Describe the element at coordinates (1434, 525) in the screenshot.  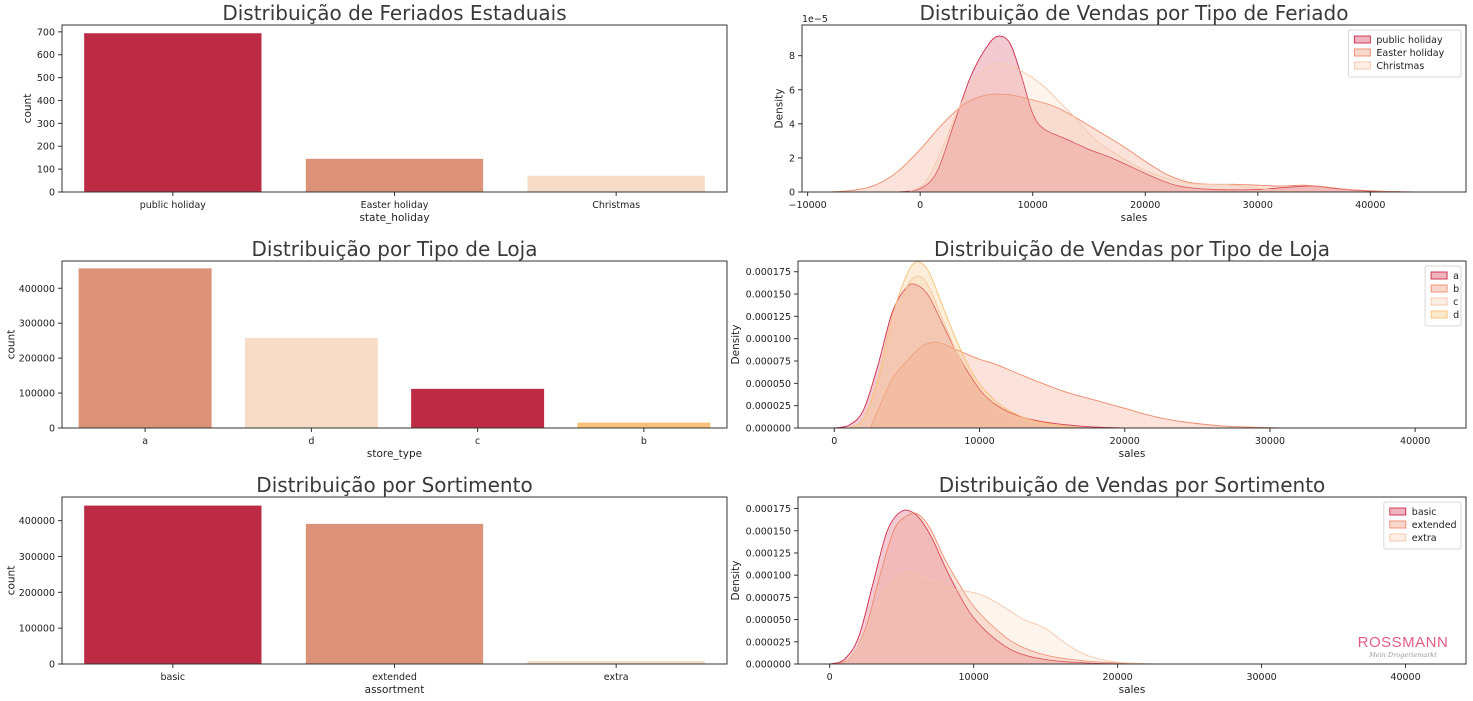
I see `legend-label-extended: extended` at that location.